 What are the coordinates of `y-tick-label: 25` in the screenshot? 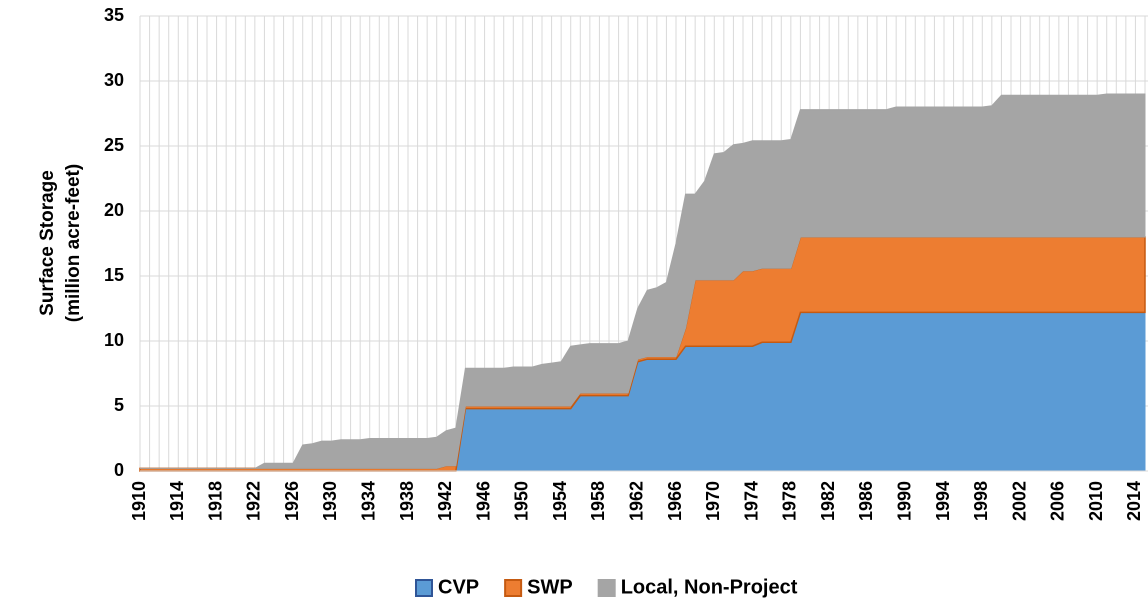 It's located at (114, 145).